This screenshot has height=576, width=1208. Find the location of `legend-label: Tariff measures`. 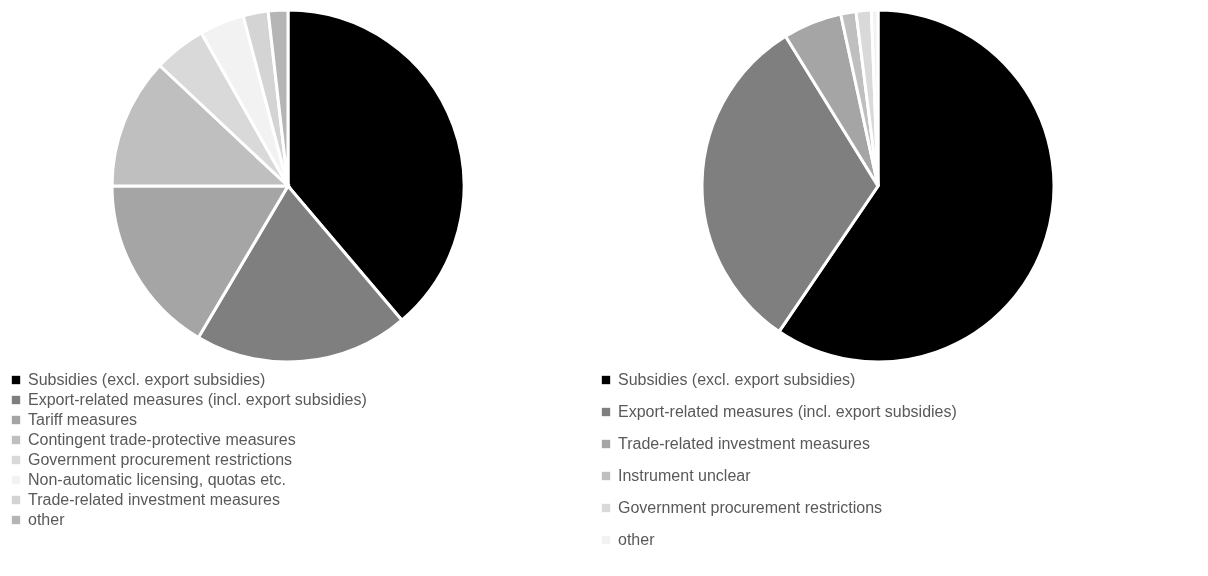

legend-label: Tariff measures is located at coordinates (83, 419).